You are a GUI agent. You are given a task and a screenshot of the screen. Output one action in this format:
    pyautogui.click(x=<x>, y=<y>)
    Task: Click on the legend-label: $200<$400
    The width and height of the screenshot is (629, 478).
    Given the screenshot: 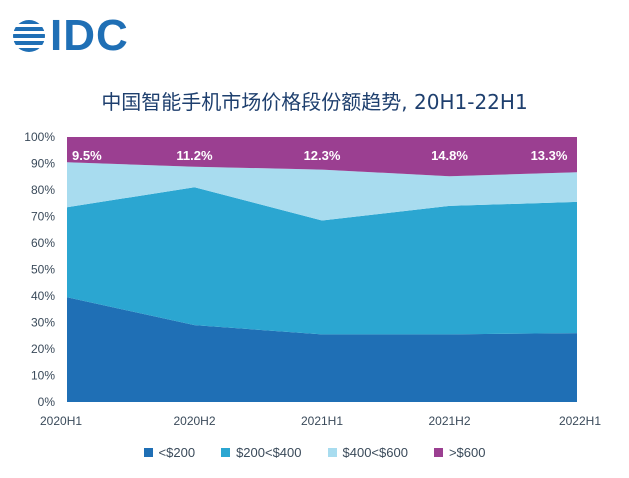 What is the action you would take?
    pyautogui.click(x=269, y=452)
    